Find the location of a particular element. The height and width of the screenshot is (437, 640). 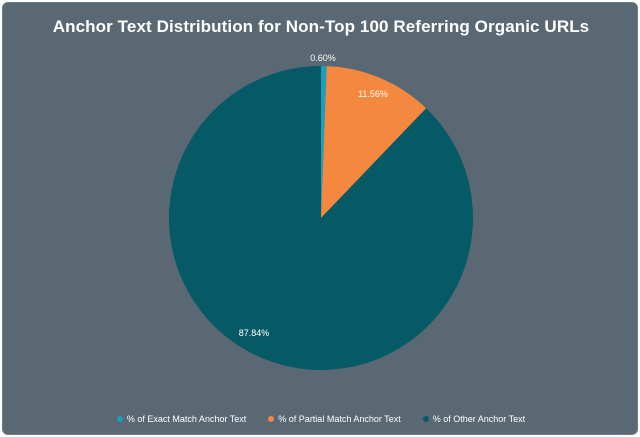

data-label-exact-match: 0.60% is located at coordinates (323, 58).